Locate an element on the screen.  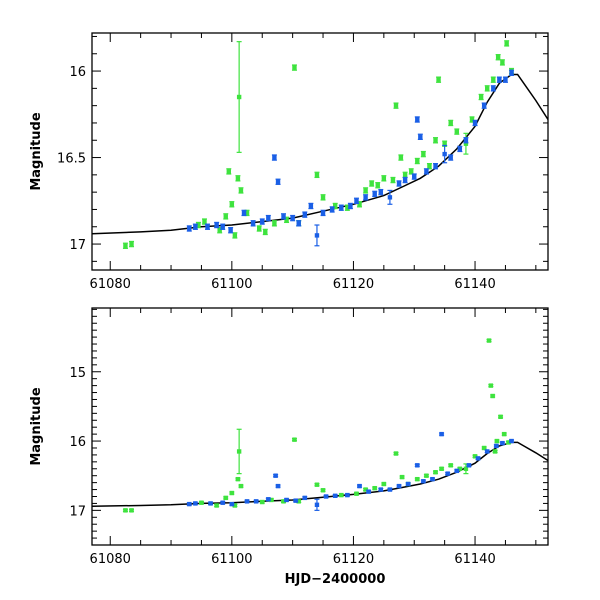
x-tick-label: 61080 is located at coordinates (110, 284).